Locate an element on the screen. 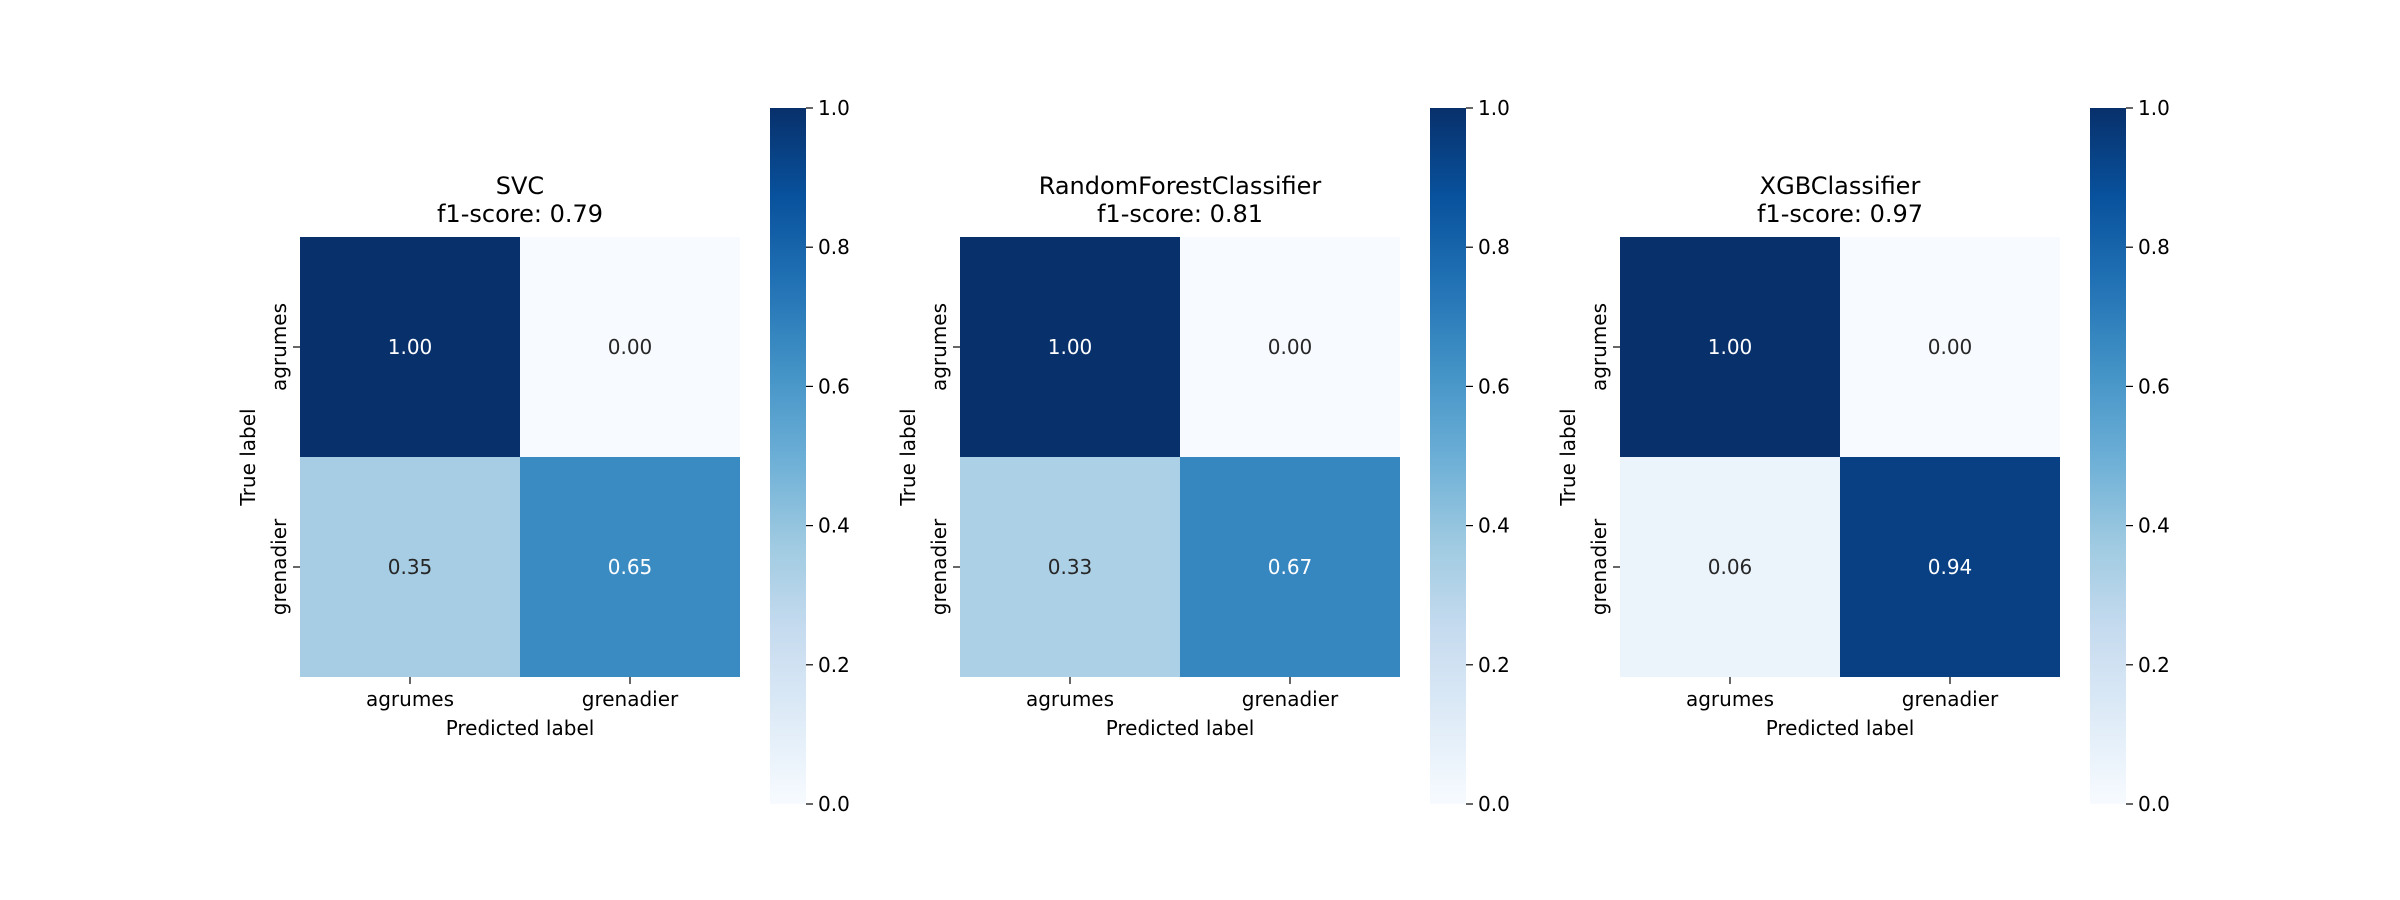 This screenshot has height=900, width=2400. cell-value-label: 0.67 is located at coordinates (1290, 567).